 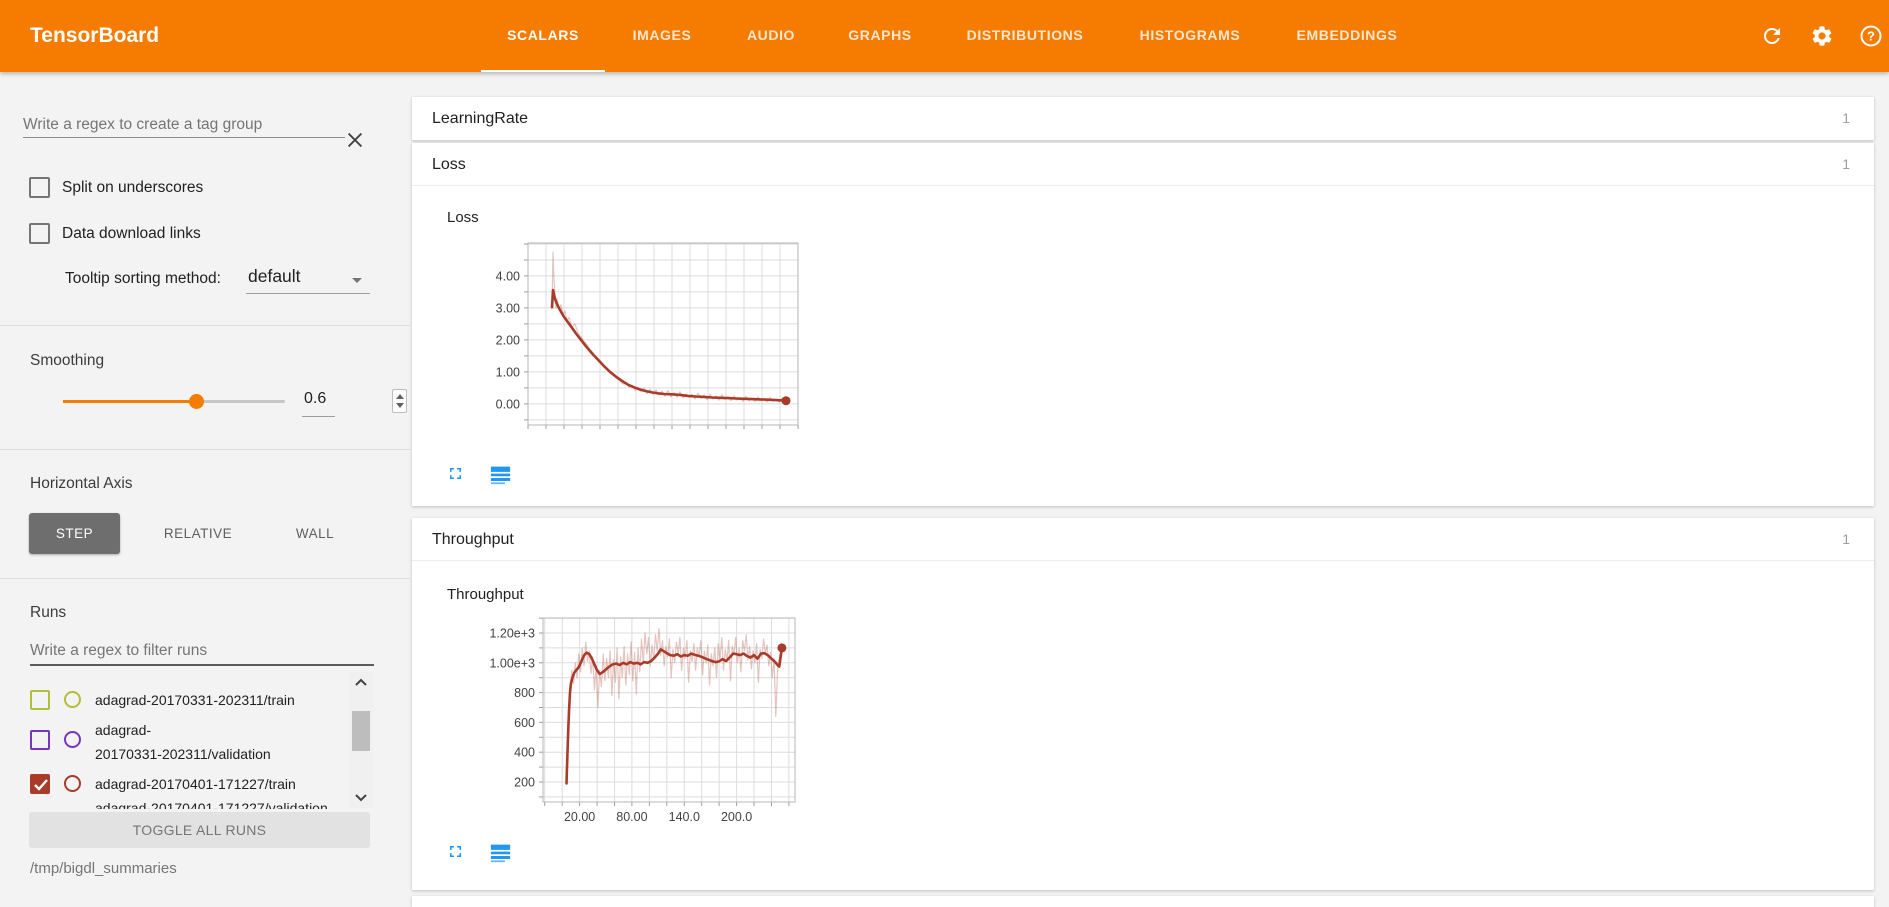 I want to click on settings-gear-icon, so click(x=1822, y=36).